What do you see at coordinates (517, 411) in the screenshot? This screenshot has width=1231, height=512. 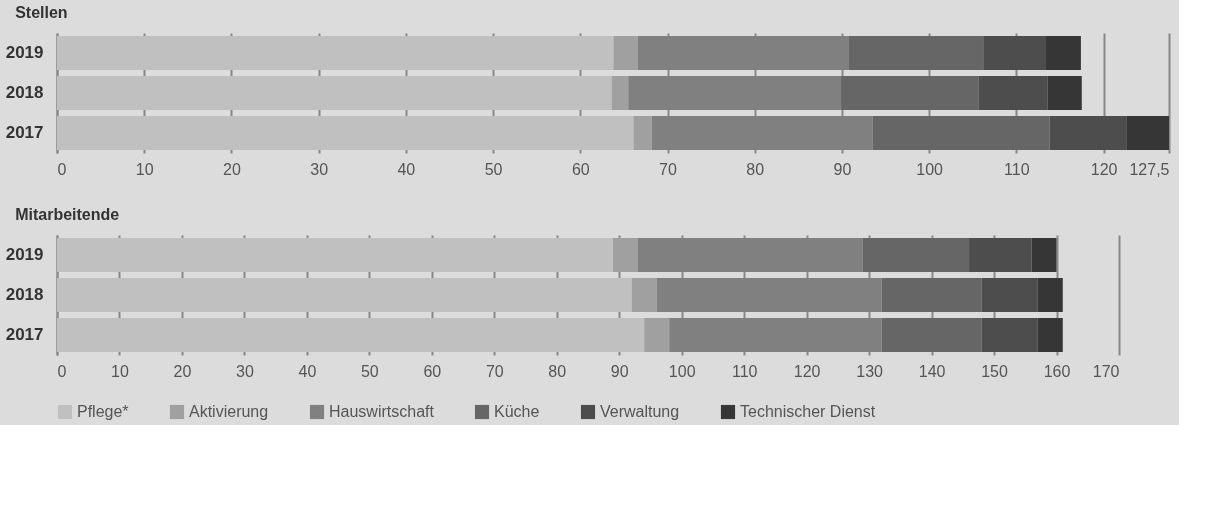 I see `legend-label: Küche` at bounding box center [517, 411].